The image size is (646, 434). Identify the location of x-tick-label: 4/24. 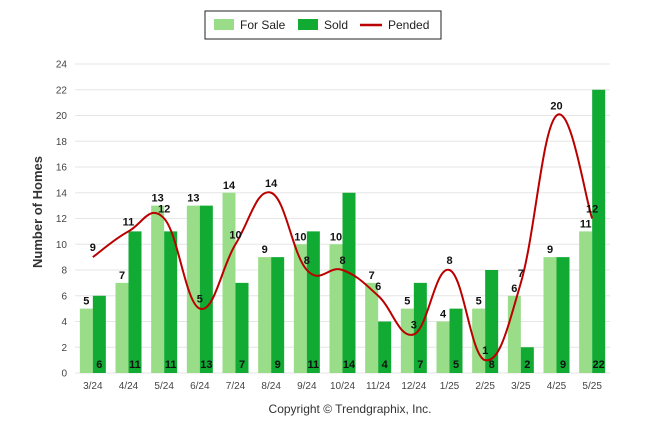
(129, 386).